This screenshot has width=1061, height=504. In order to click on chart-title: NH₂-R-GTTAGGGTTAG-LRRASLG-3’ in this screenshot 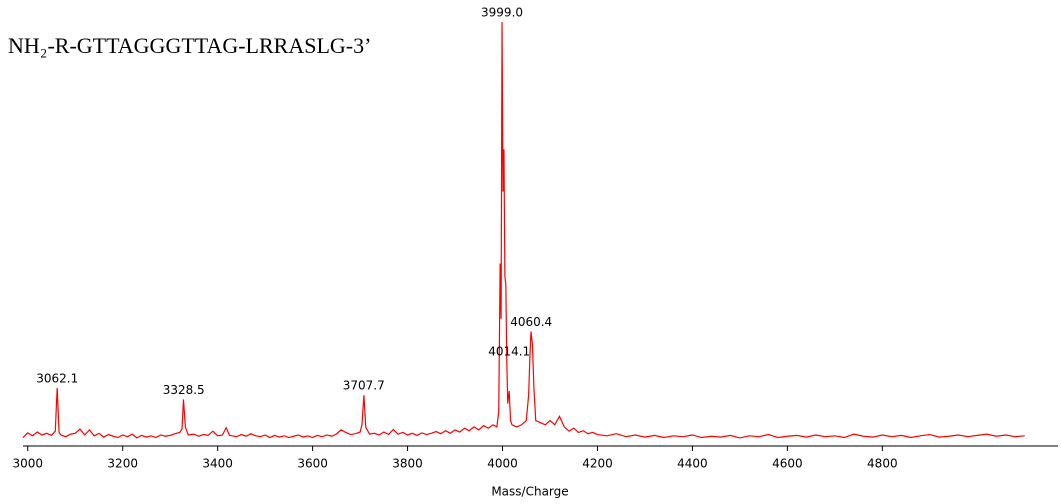, I will do `click(189, 45)`.